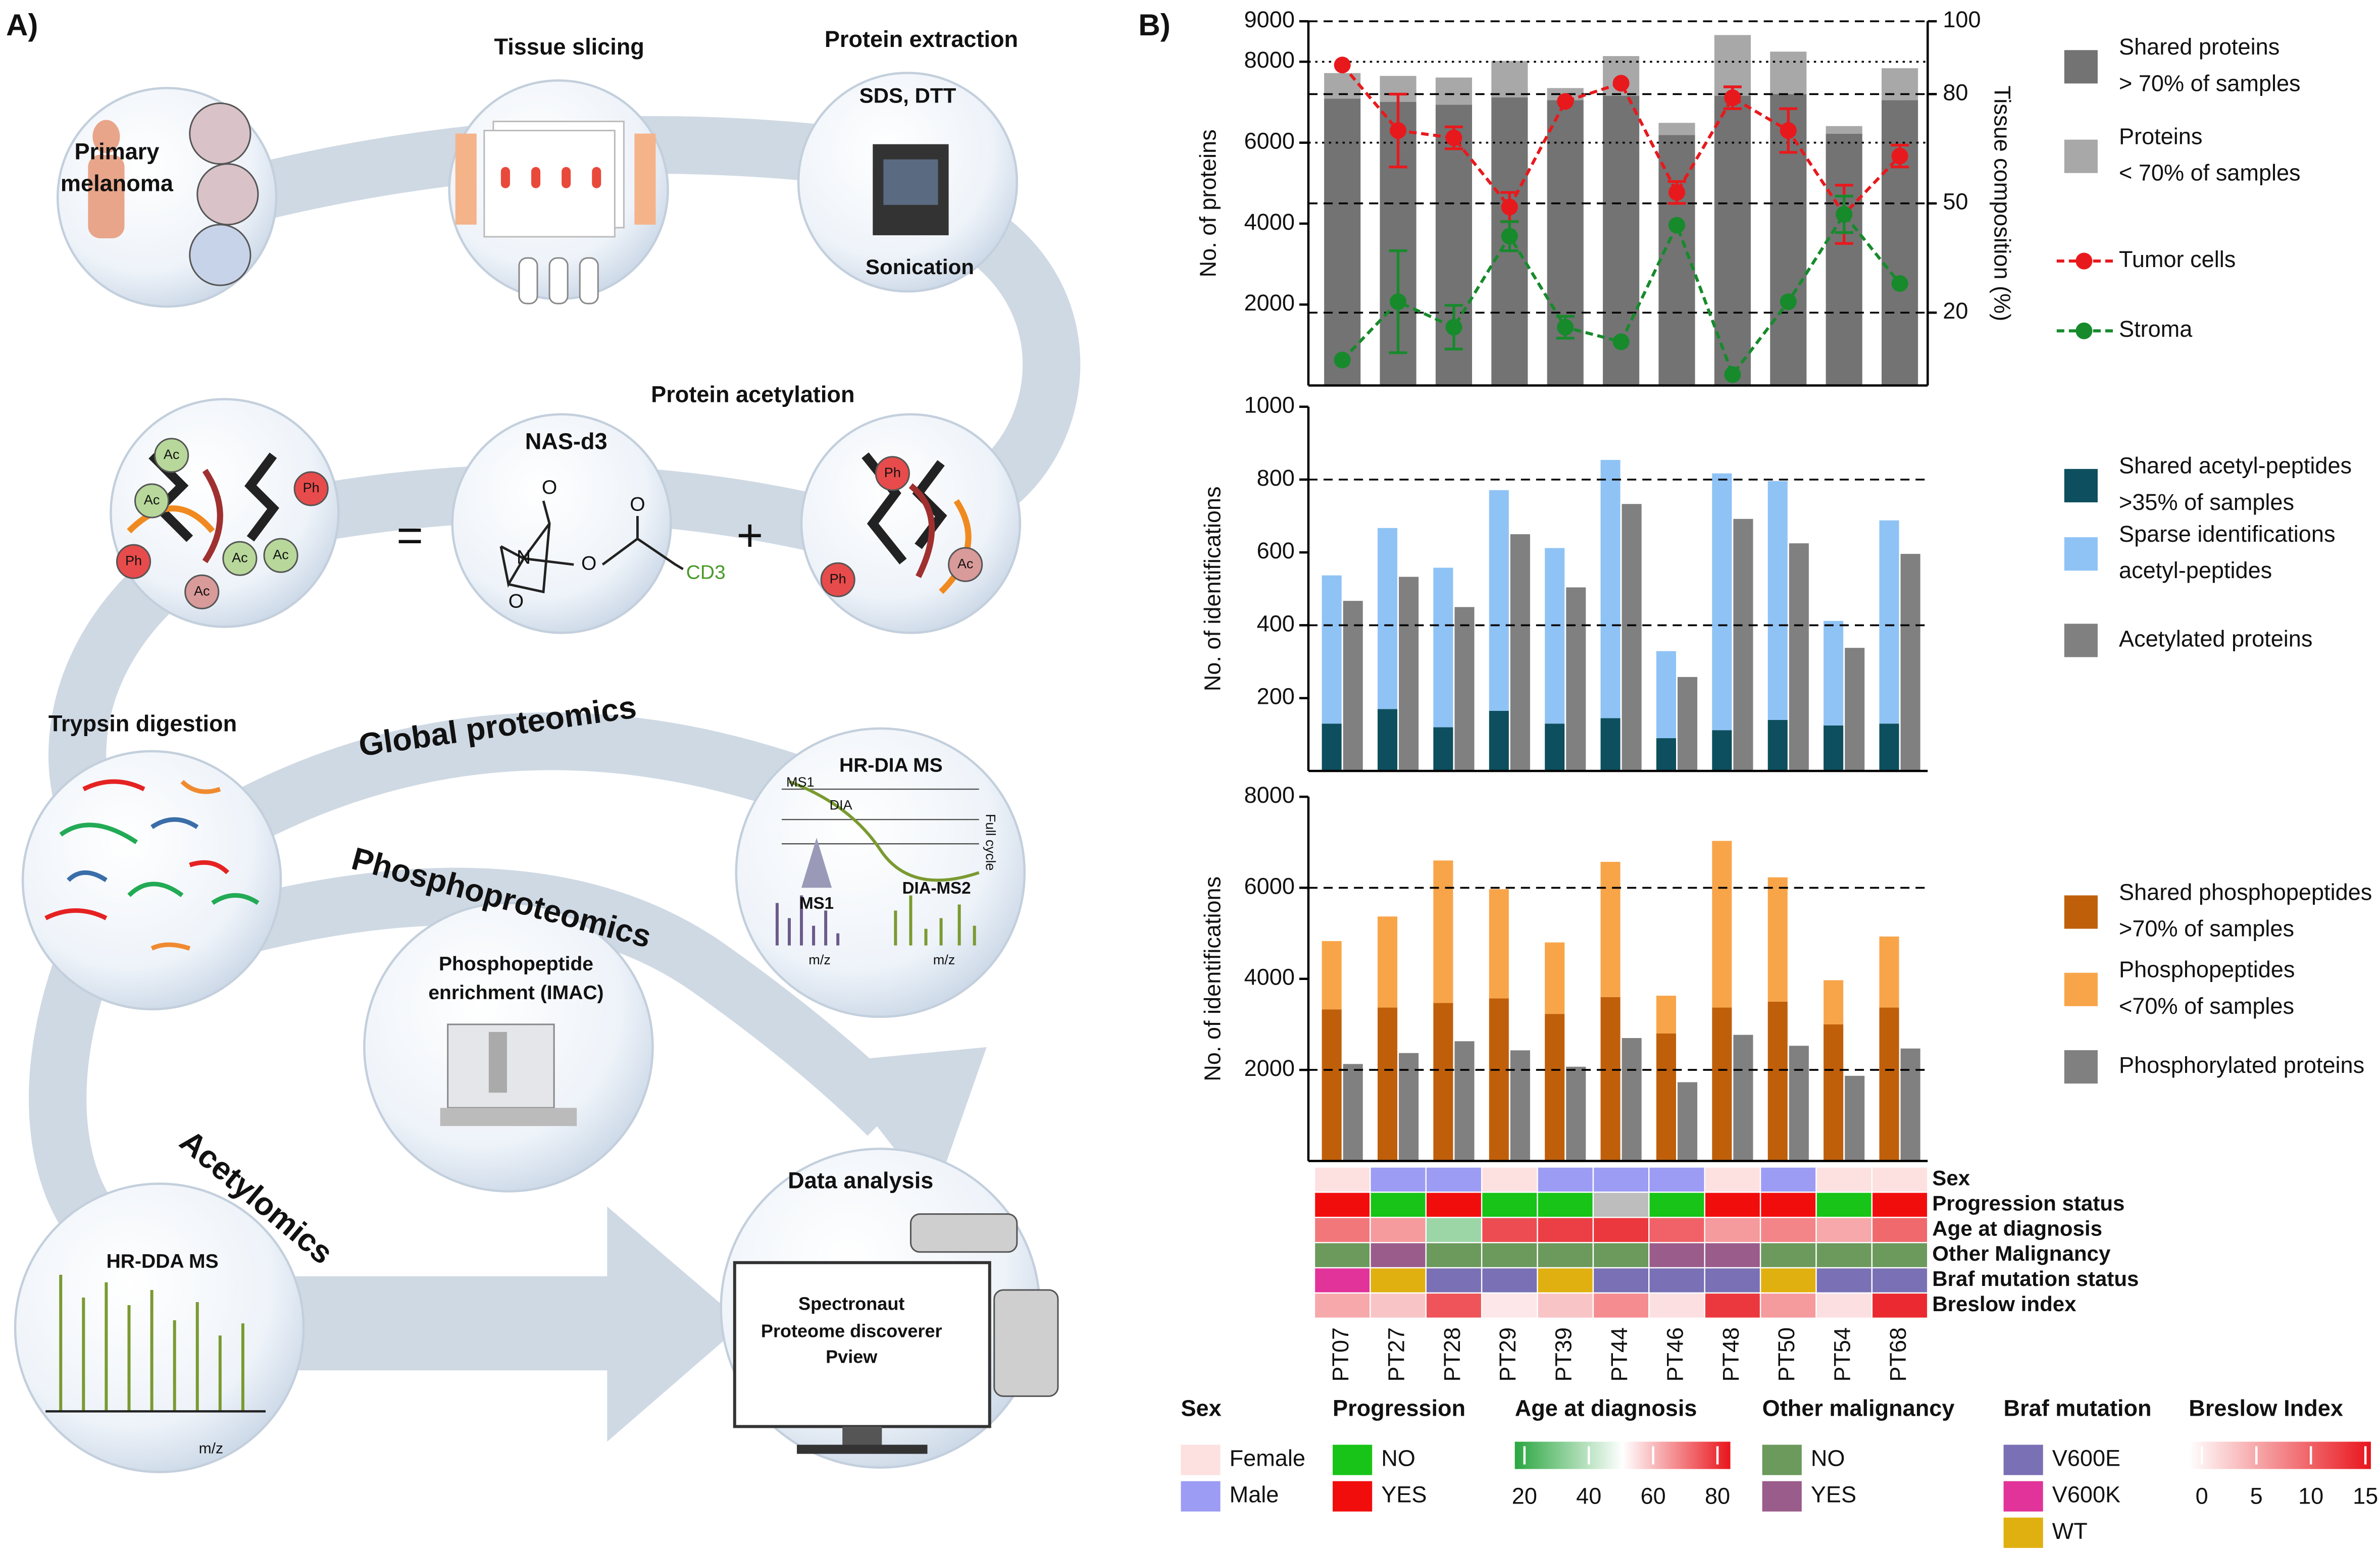 This screenshot has height=1551, width=2380. Describe the element at coordinates (1619, 1355) in the screenshot. I see `x-tick-label: PT44` at that location.